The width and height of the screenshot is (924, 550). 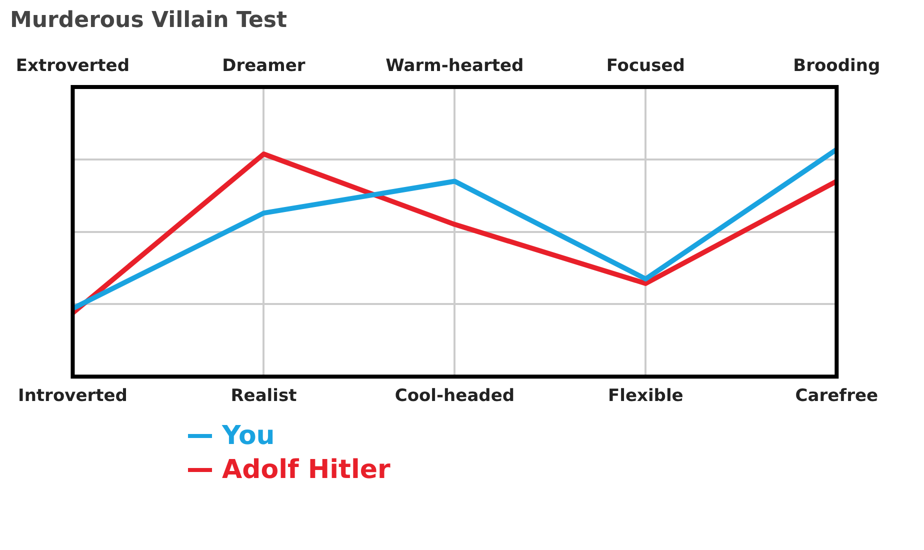 What do you see at coordinates (73, 66) in the screenshot?
I see `text: Extroverted` at bounding box center [73, 66].